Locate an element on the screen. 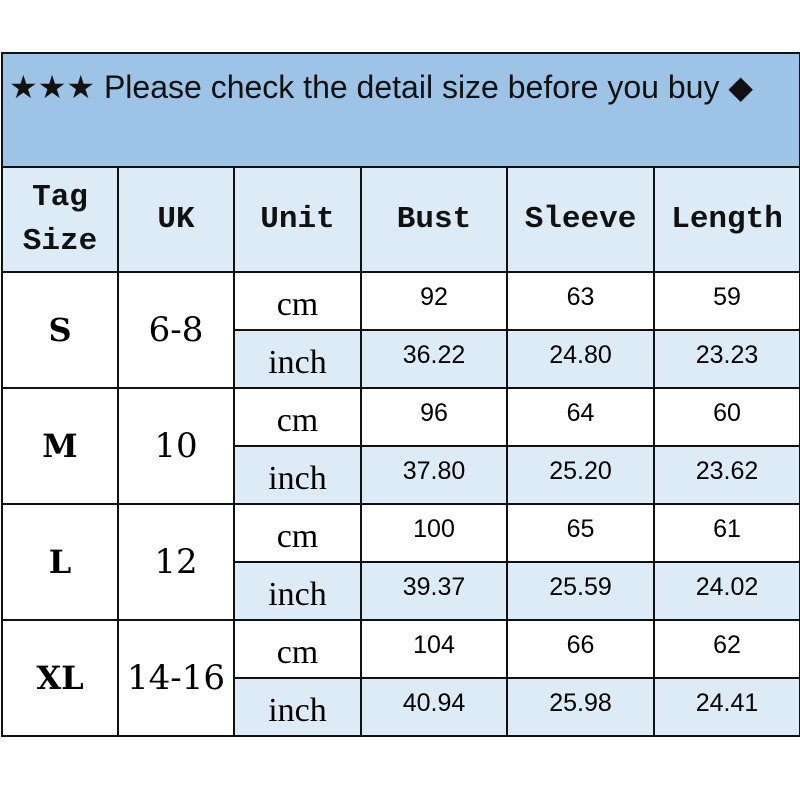 Image resolution: width=800 pixels, height=800 pixels. sleeve-cell: 25.98 is located at coordinates (580, 707).